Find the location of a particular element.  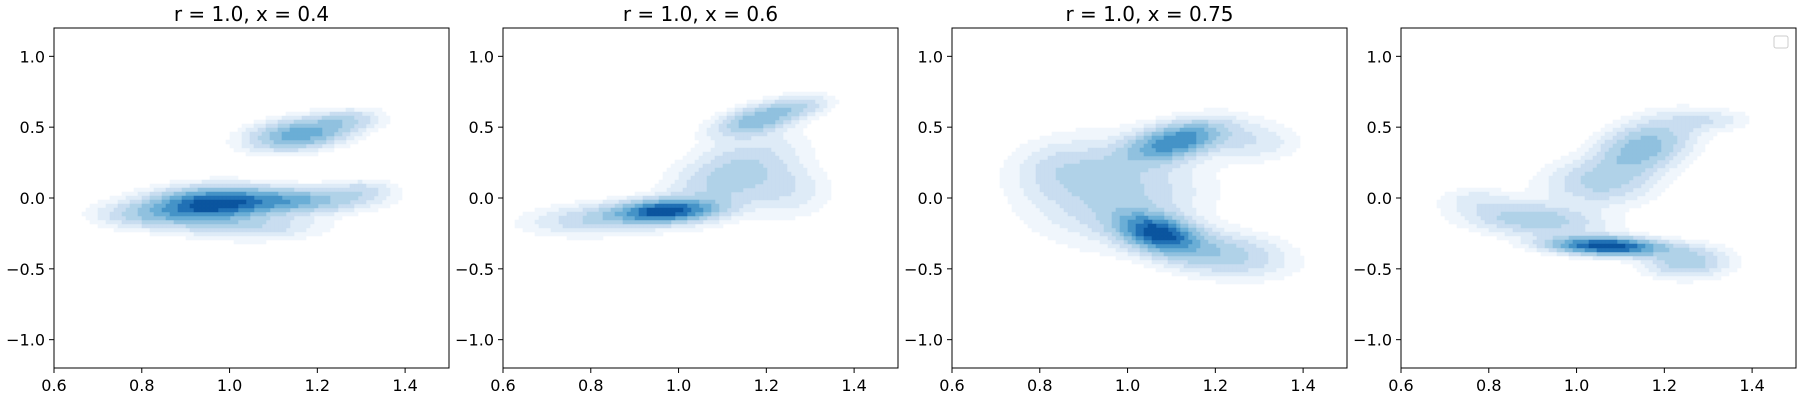

panel-title: r = 1.0, x = 0.6 is located at coordinates (700, 14).